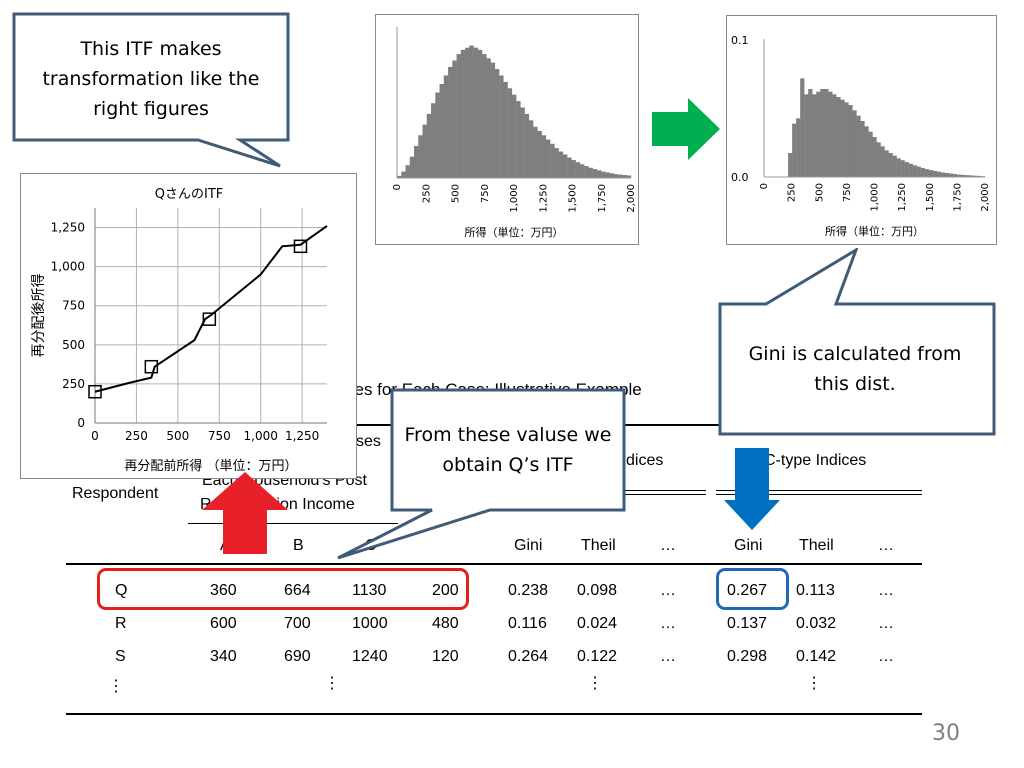 The image size is (1024, 768). What do you see at coordinates (747, 623) in the screenshot?
I see `table-cell: 0.137` at bounding box center [747, 623].